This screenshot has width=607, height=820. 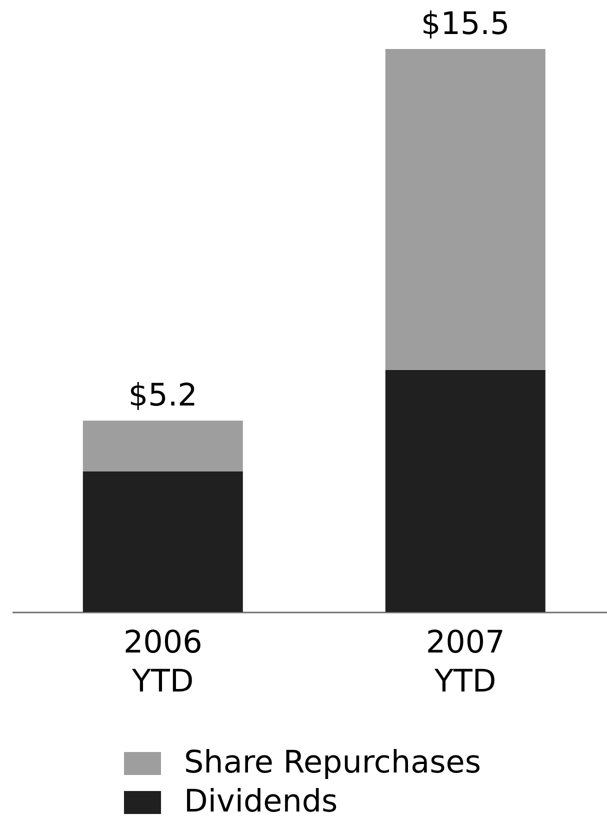 What do you see at coordinates (465, 662) in the screenshot?
I see `x-tick-label: 2007 YTD` at bounding box center [465, 662].